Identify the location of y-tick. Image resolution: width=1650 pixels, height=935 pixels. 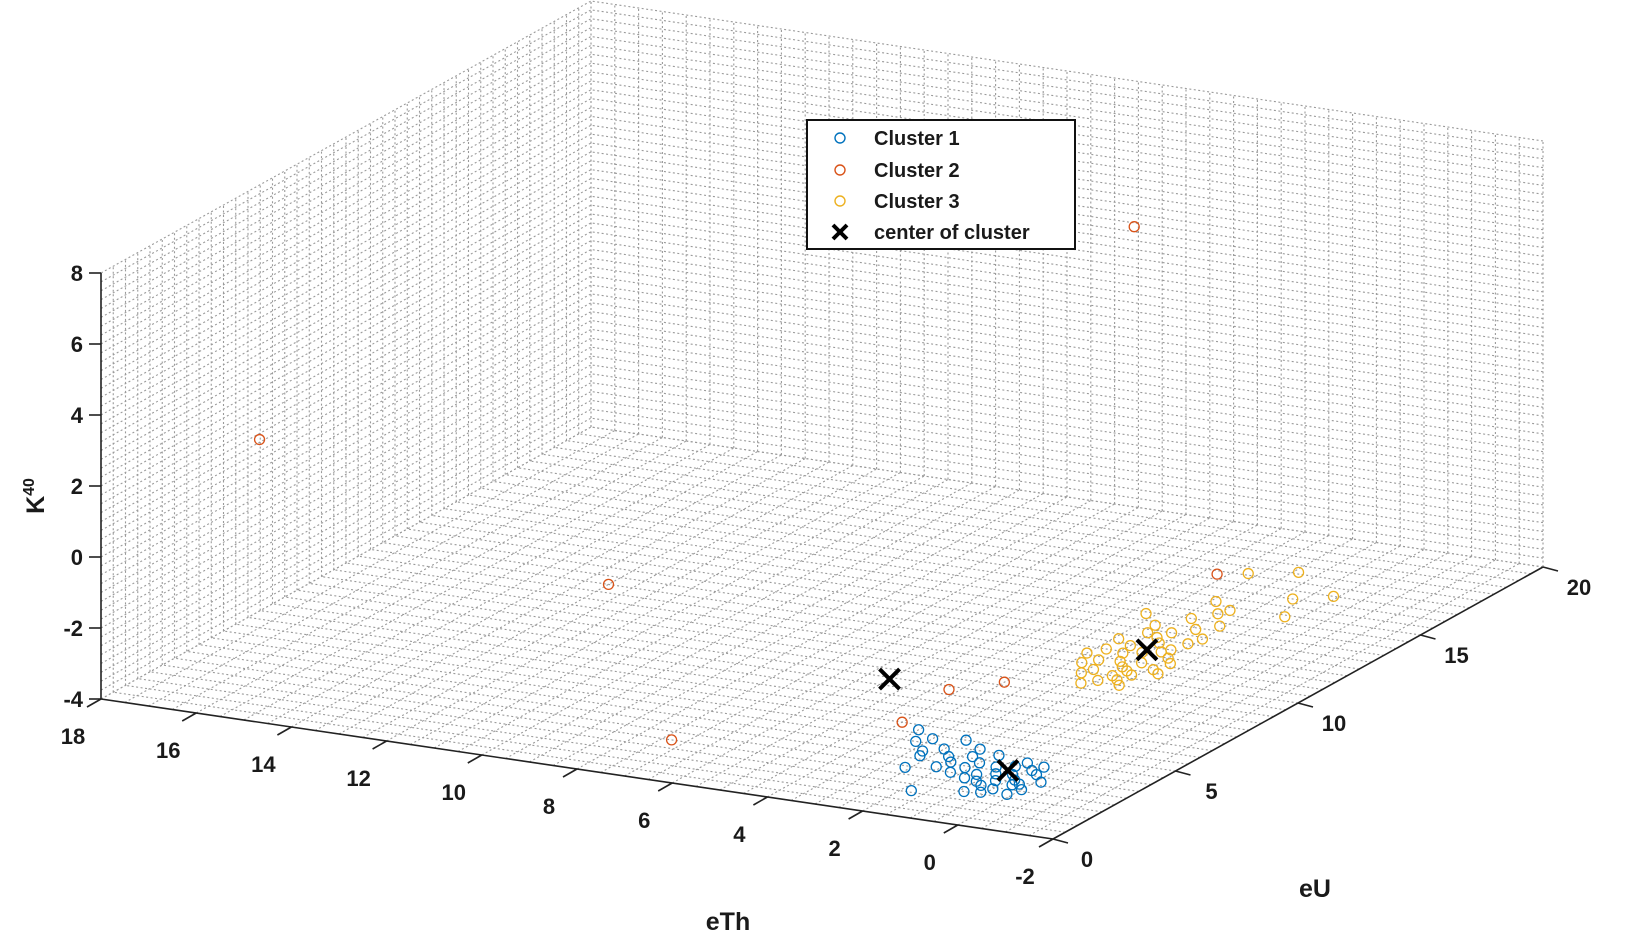
(1428, 637).